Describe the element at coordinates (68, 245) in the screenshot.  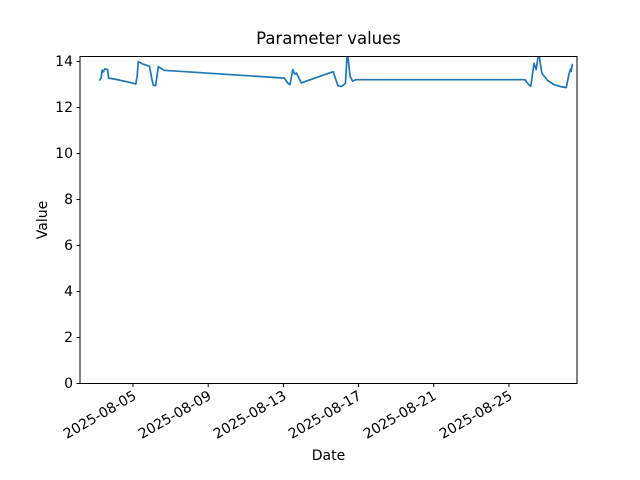
I see `y-tick-label: 6` at that location.